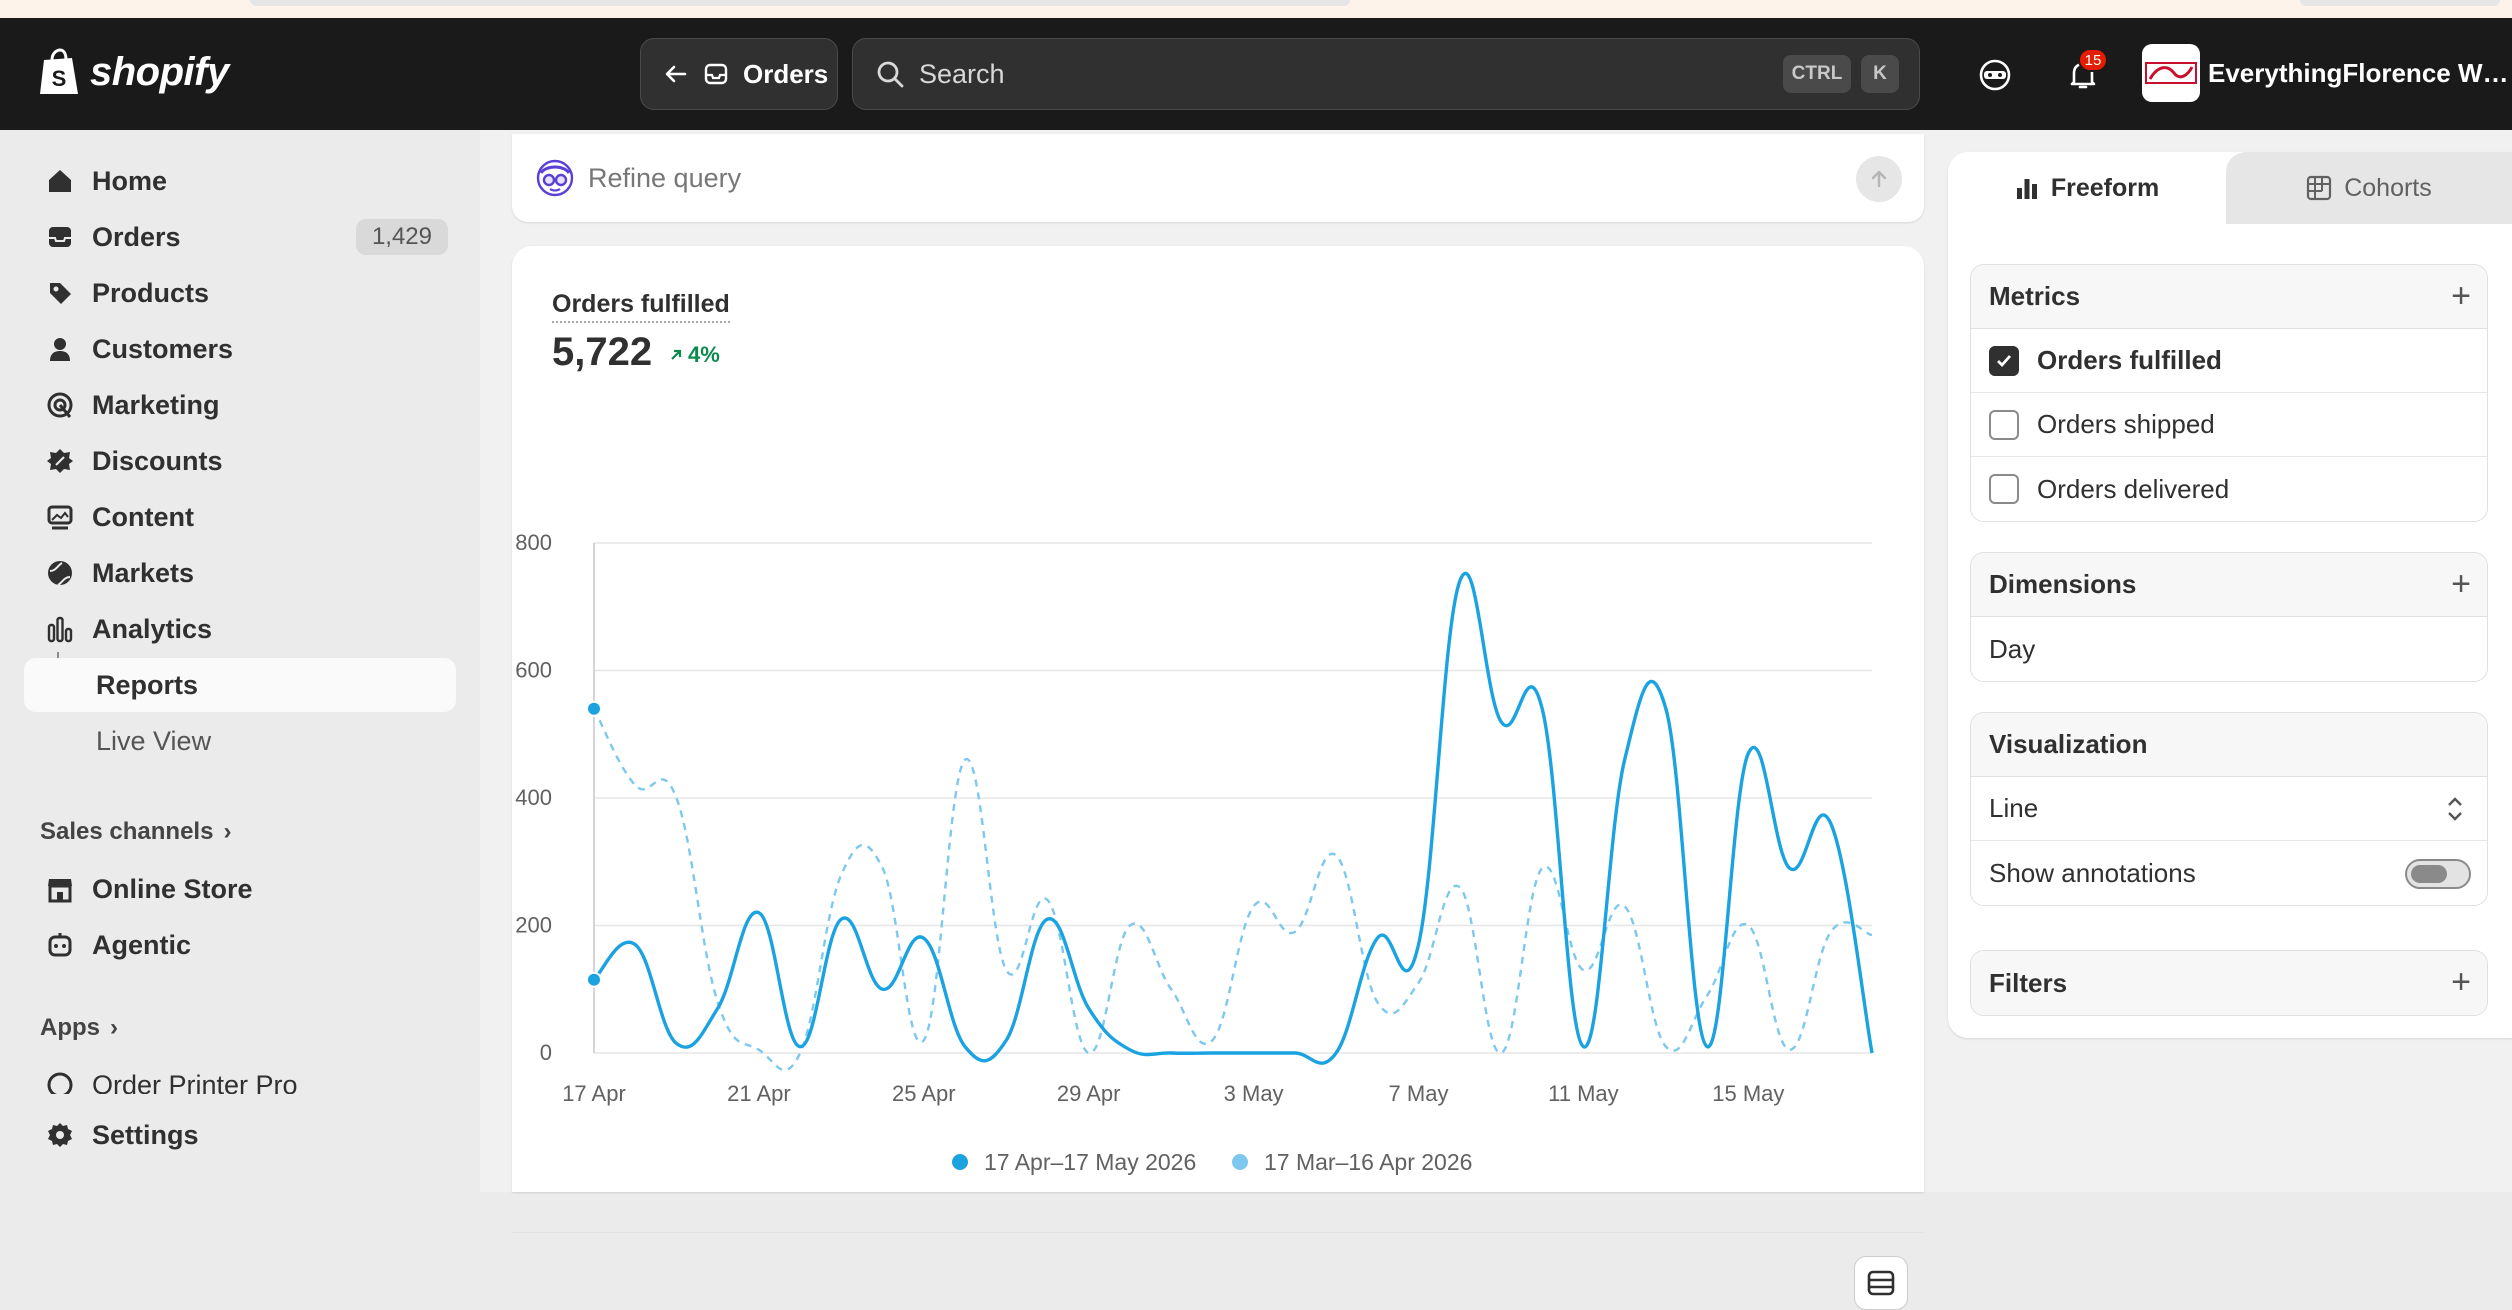 The height and width of the screenshot is (1310, 2512). Describe the element at coordinates (60, 237) in the screenshot. I see `orders-icon` at that location.